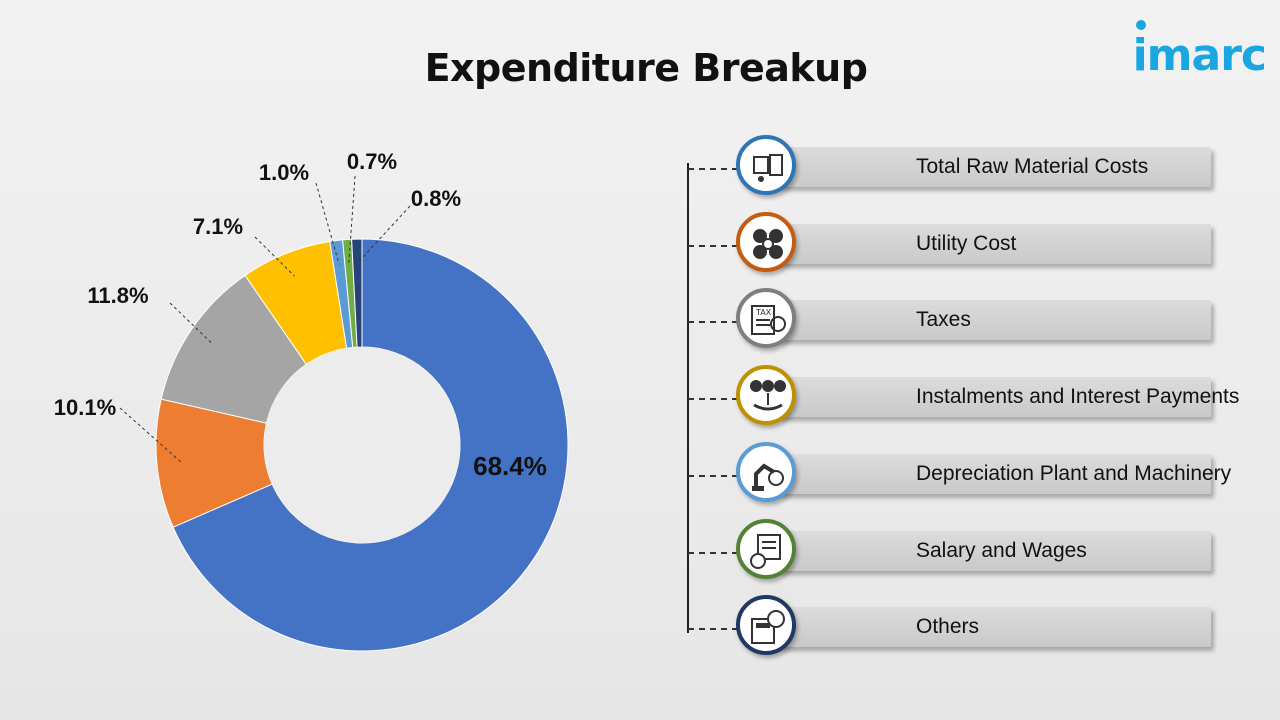  I want to click on leader-line-others, so click(384, 234).